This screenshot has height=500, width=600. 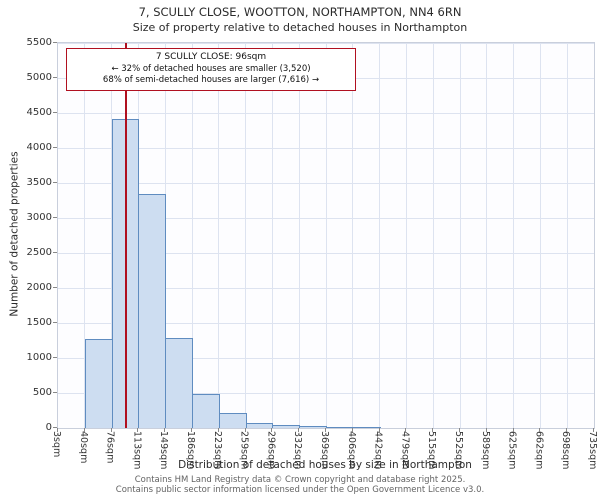 I want to click on y-tick-label: 1000, so click(x=39, y=357).